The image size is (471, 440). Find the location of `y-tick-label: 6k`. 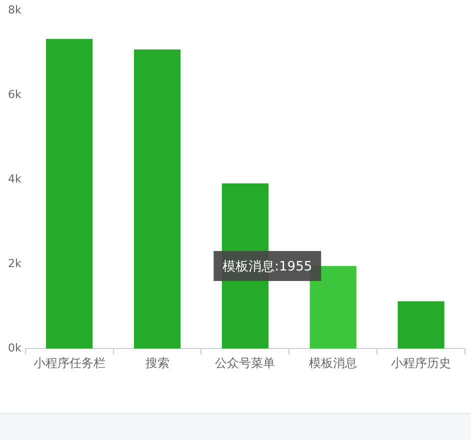

y-tick-label: 6k is located at coordinates (15, 94).